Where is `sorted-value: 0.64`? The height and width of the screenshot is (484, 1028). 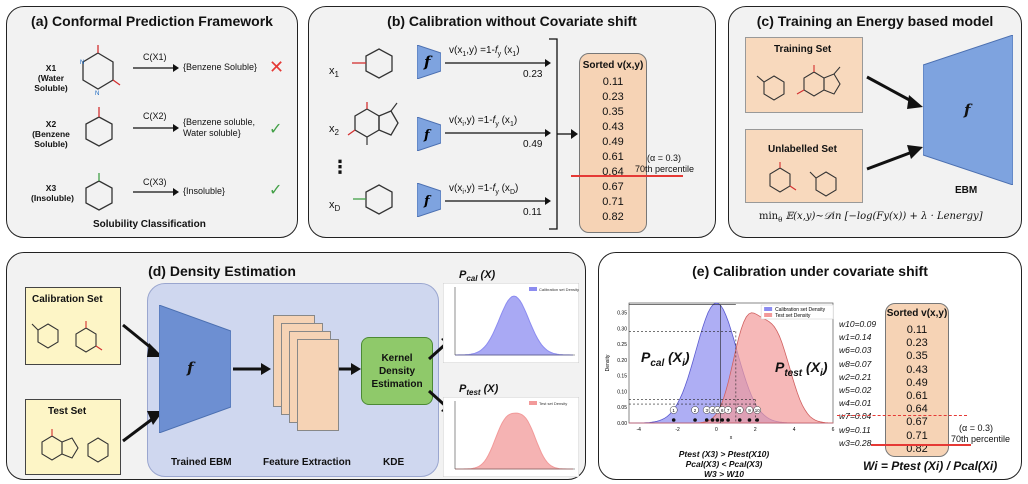
sorted-value: 0.64 is located at coordinates (917, 409).